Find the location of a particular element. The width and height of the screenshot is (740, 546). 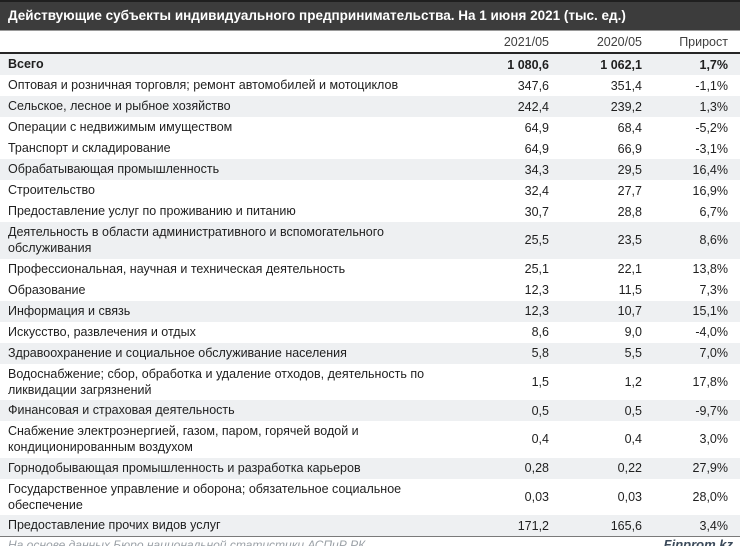

row-value: 27,7 is located at coordinates (629, 190).